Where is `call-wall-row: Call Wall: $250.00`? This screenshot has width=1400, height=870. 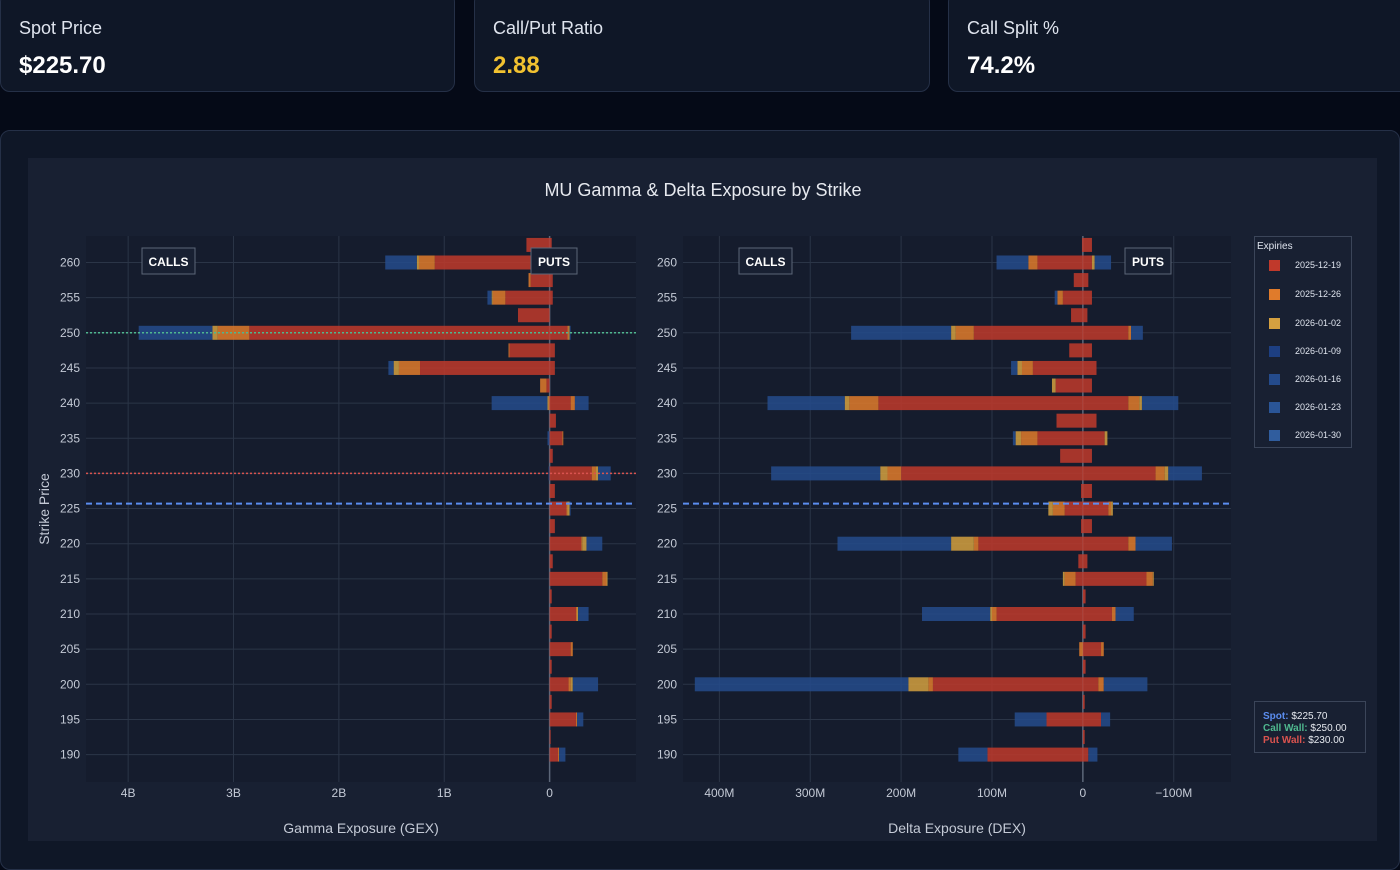
call-wall-row: Call Wall: $250.00 is located at coordinates (1314, 729).